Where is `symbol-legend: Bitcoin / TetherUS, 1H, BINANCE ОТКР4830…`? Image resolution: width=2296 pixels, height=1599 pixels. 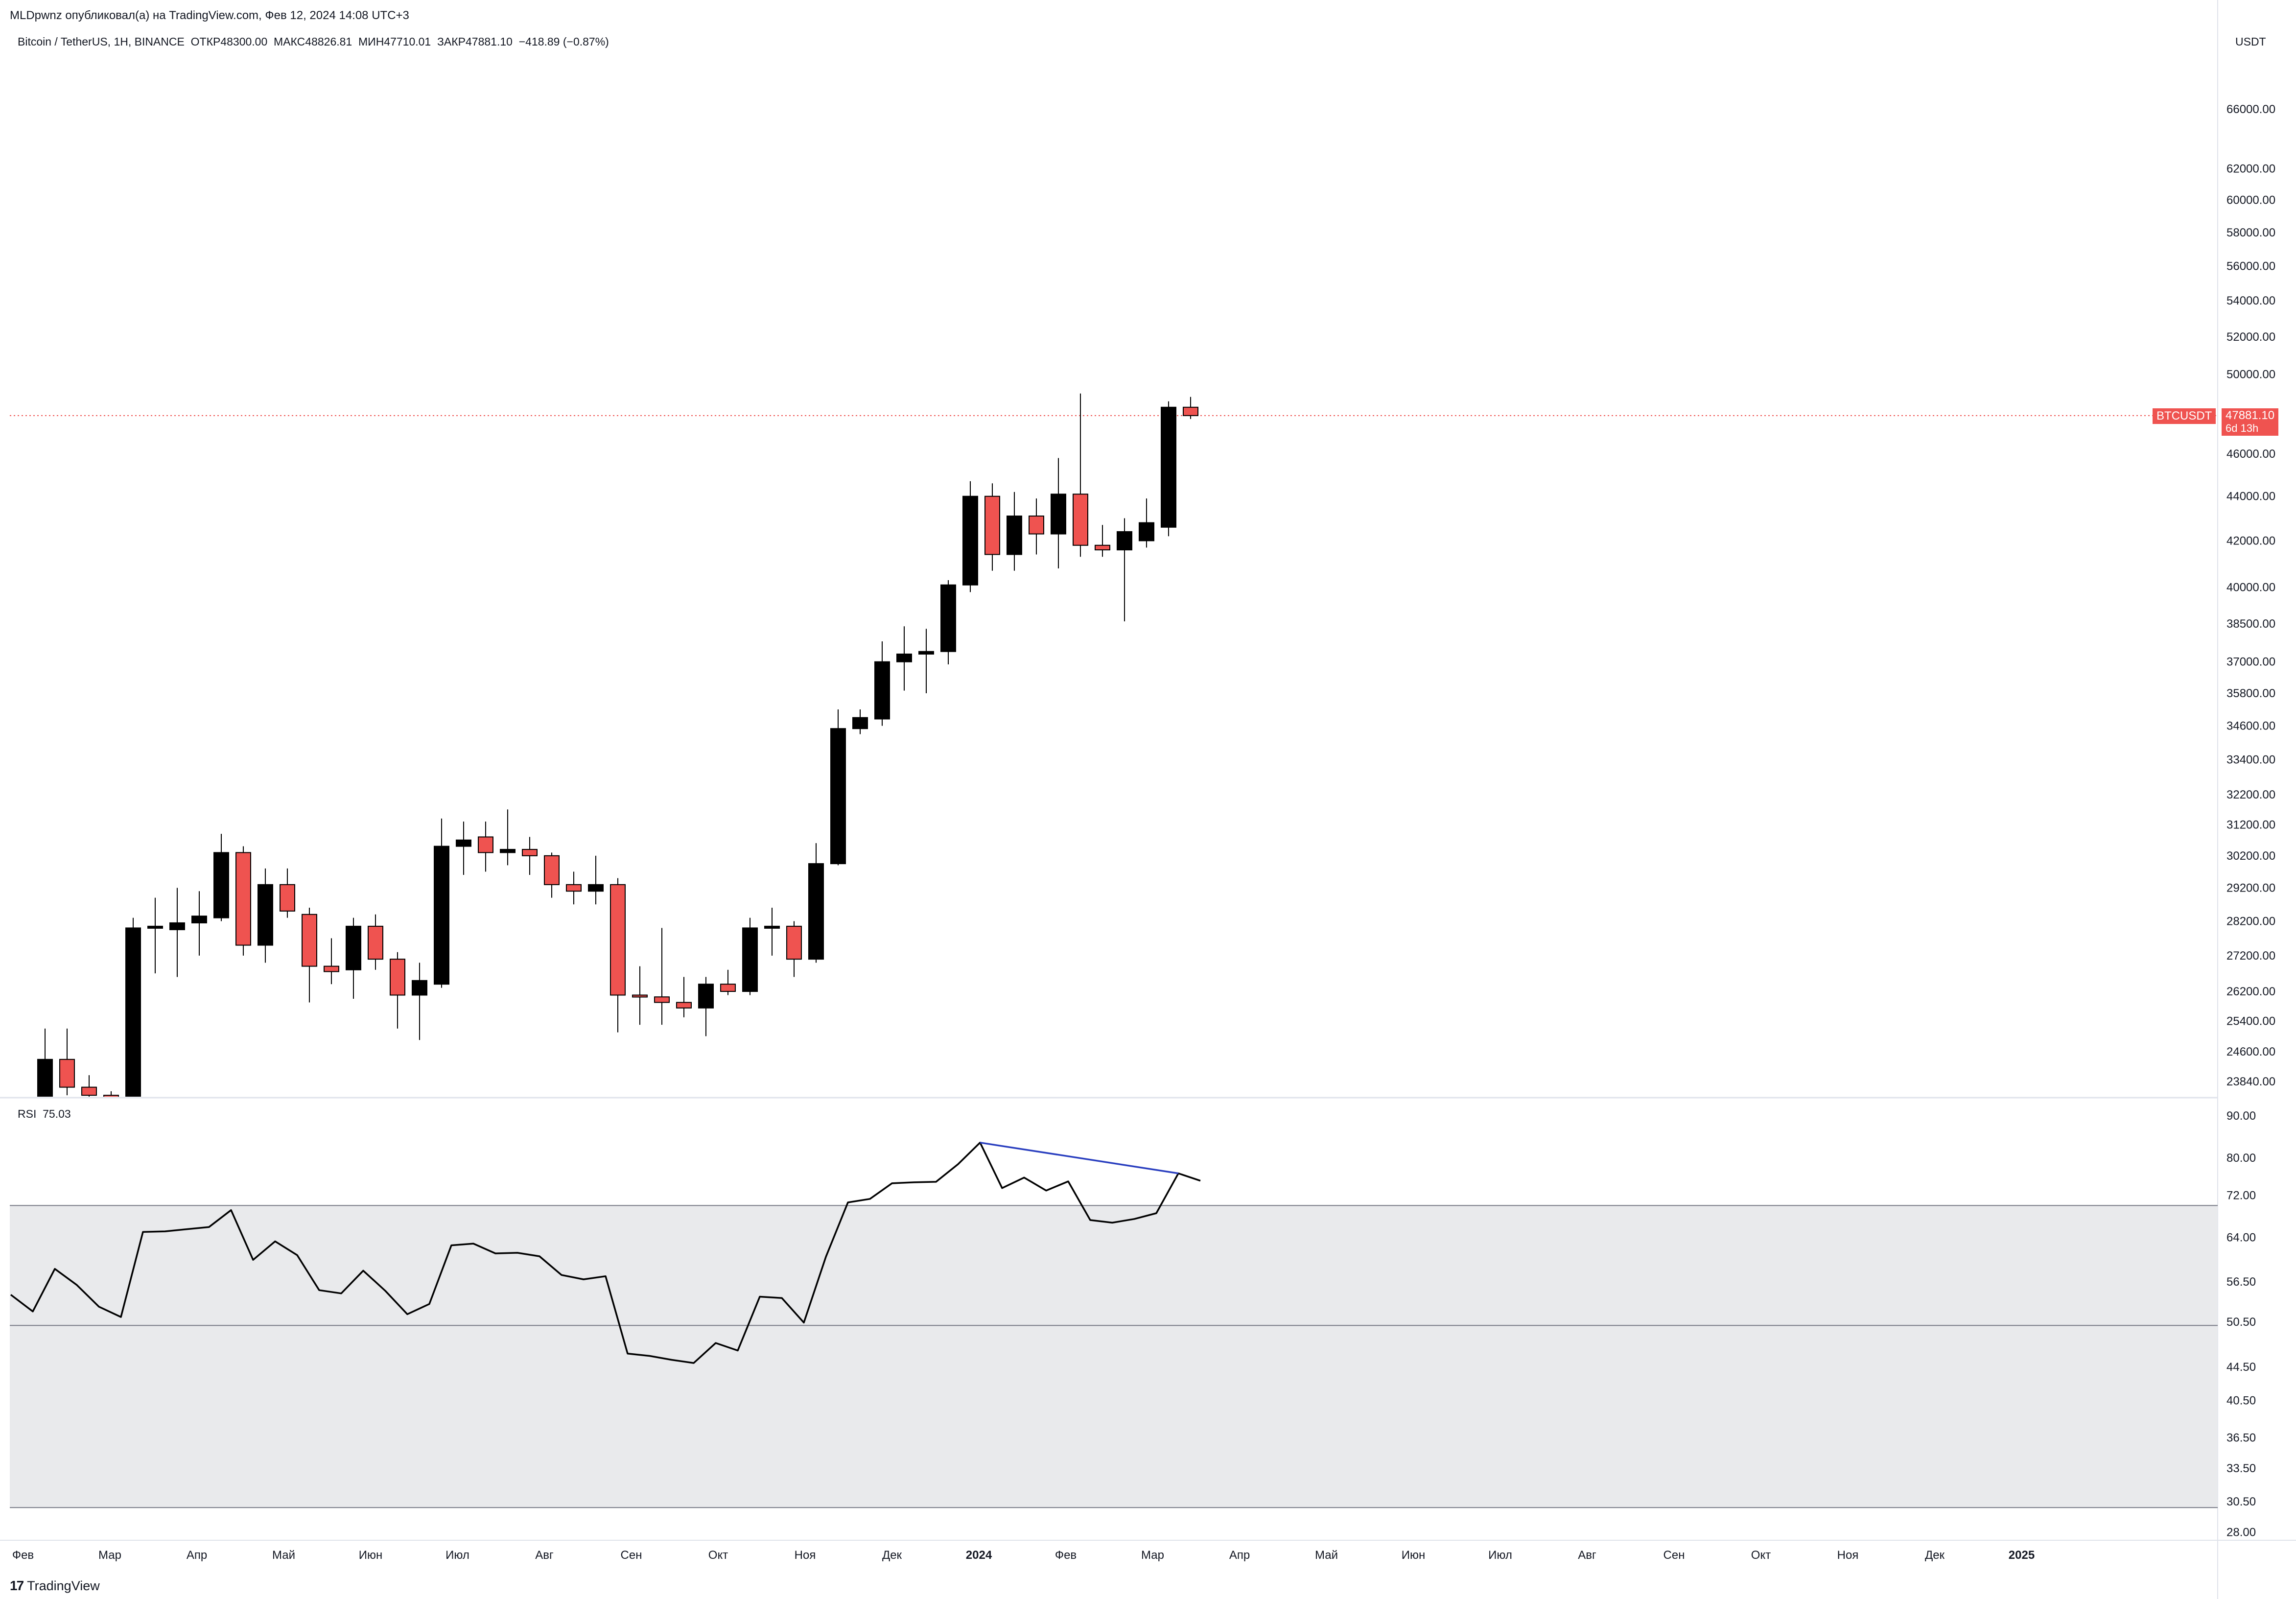 symbol-legend: Bitcoin / TetherUS, 1H, BINANCE ОТКР4830… is located at coordinates (313, 42).